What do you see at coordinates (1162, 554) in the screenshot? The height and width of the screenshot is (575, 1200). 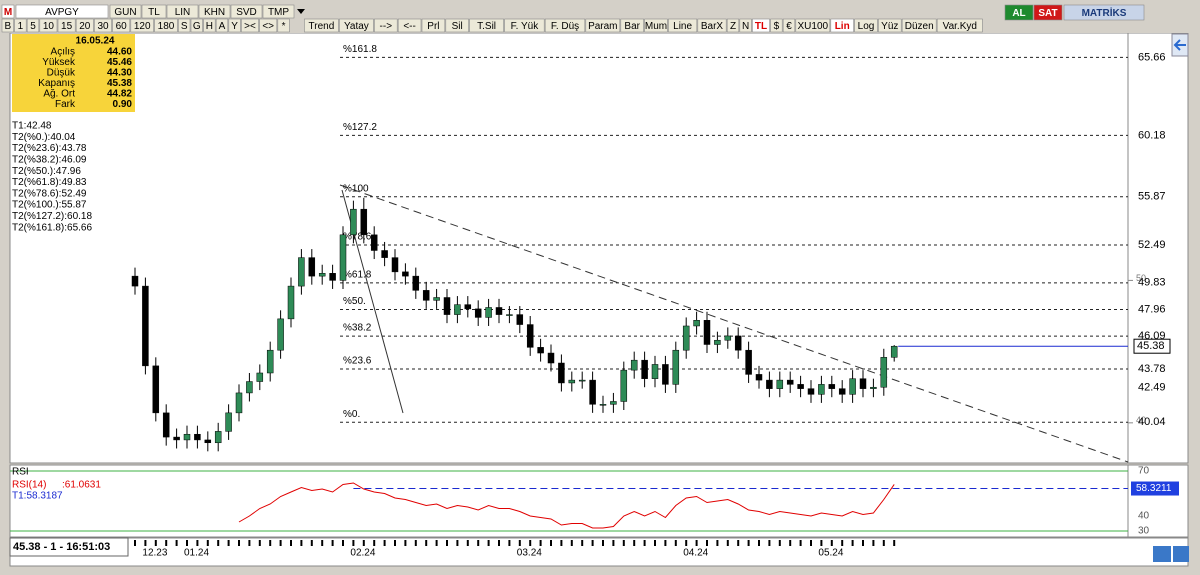 I see `settings-icon` at bounding box center [1162, 554].